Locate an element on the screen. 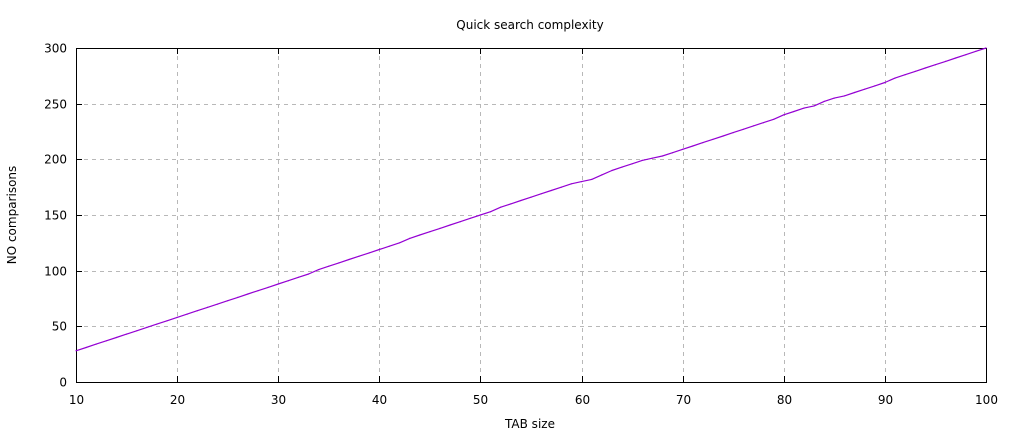 This screenshot has height=439, width=1009. x-tick-label: 80 is located at coordinates (784, 400).